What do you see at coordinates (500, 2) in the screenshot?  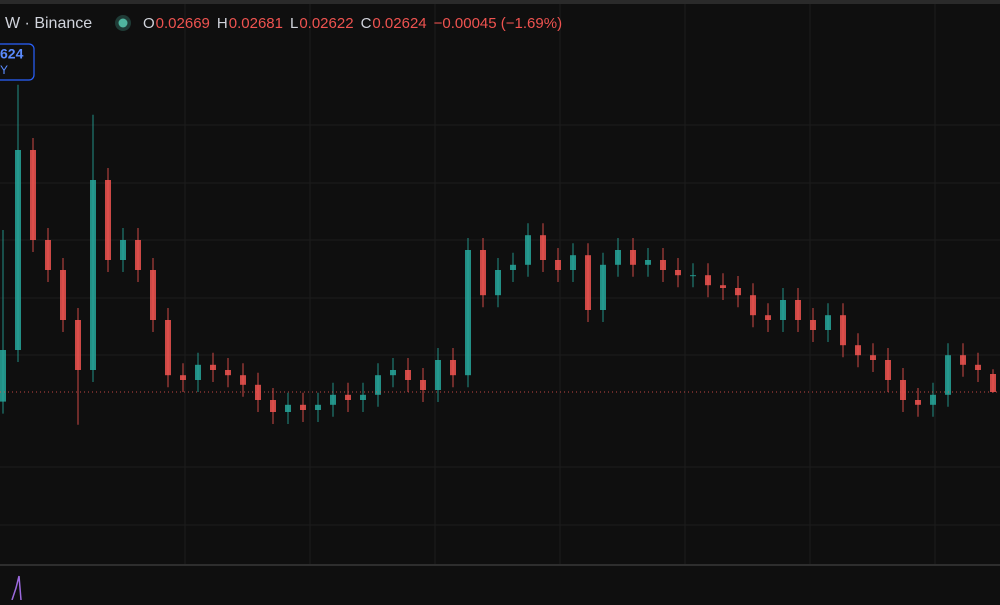 I see `top-border` at bounding box center [500, 2].